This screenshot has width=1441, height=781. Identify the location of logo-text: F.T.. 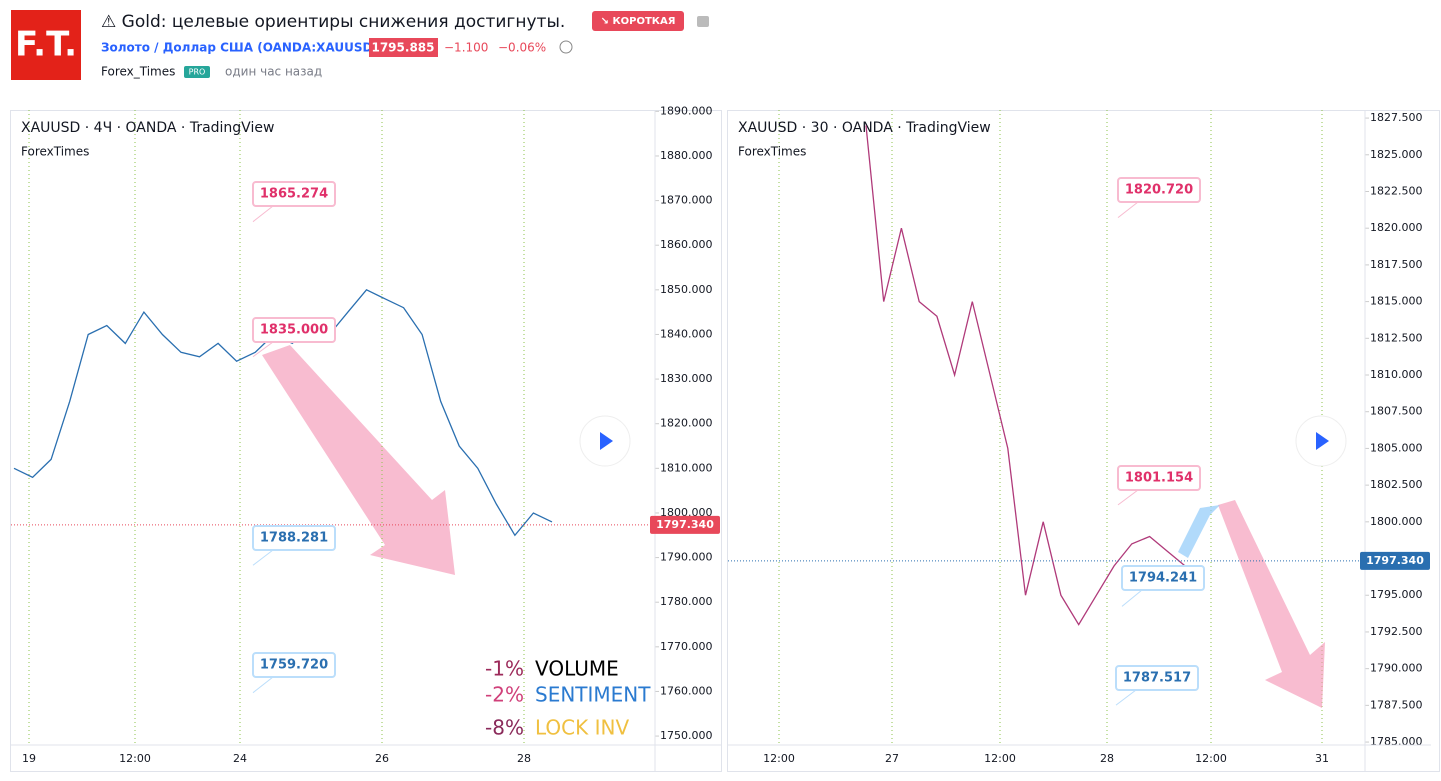
(46, 45).